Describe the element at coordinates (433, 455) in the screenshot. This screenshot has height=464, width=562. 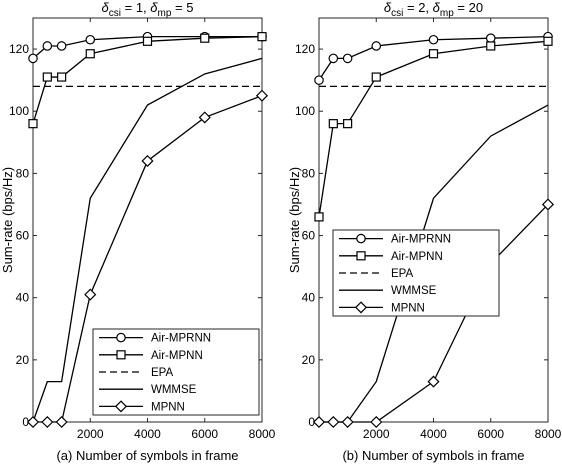
I see `x-axis-label: (b) Number of symbols in frame` at that location.